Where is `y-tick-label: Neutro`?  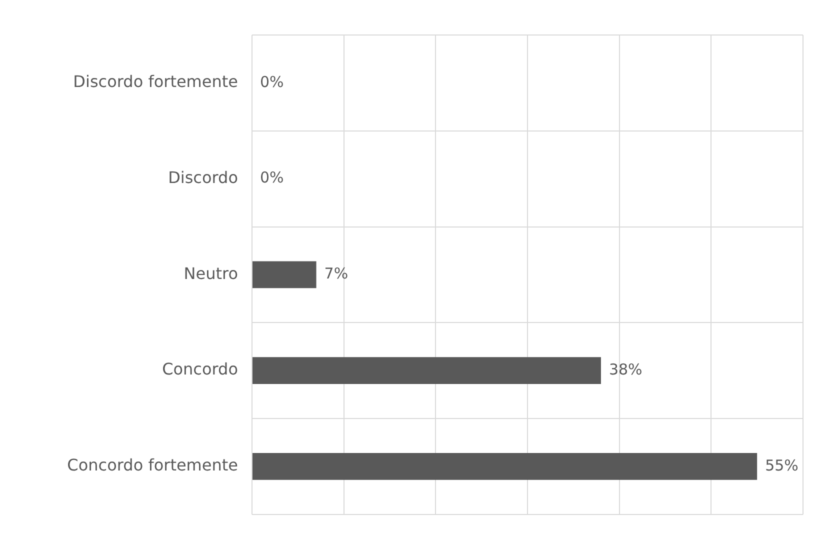 y-tick-label: Neutro is located at coordinates (211, 273).